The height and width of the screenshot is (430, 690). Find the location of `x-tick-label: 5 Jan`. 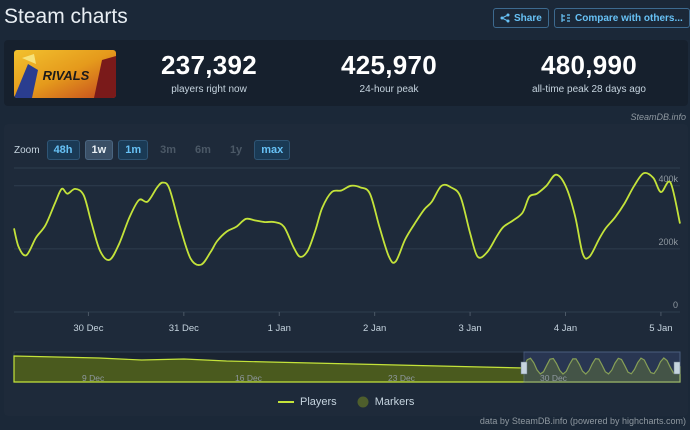

x-tick-label: 5 Jan is located at coordinates (660, 328).